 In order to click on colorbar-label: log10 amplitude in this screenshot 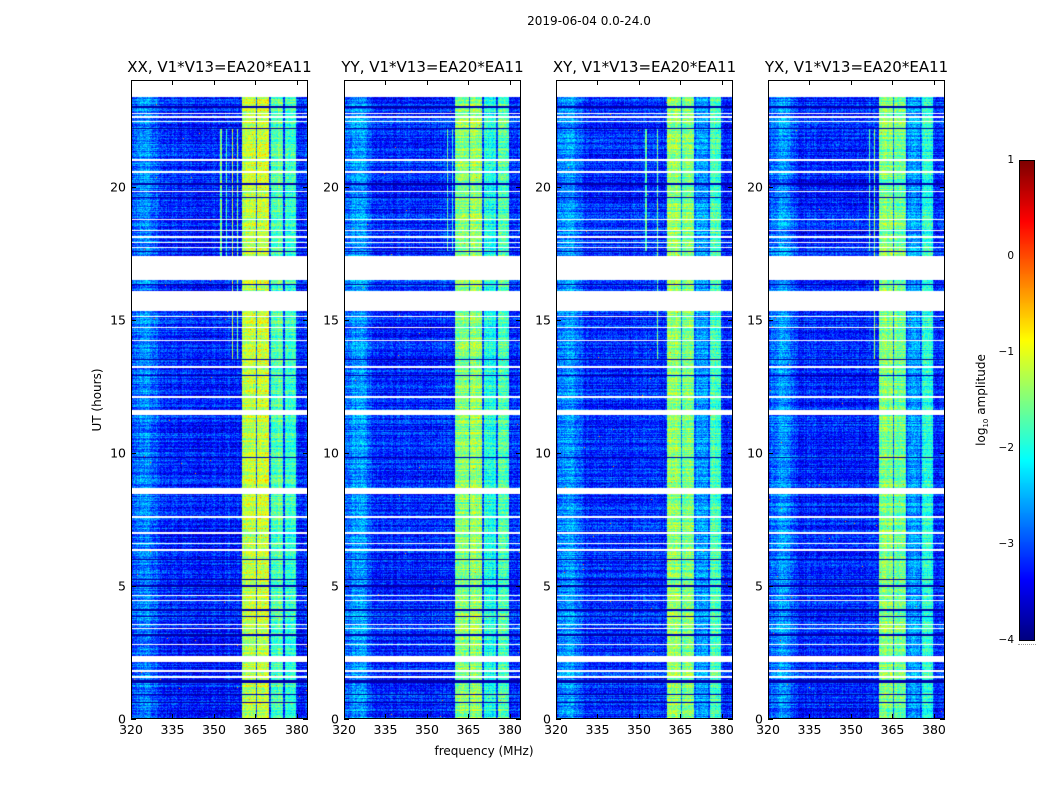, I will do `click(982, 400)`.